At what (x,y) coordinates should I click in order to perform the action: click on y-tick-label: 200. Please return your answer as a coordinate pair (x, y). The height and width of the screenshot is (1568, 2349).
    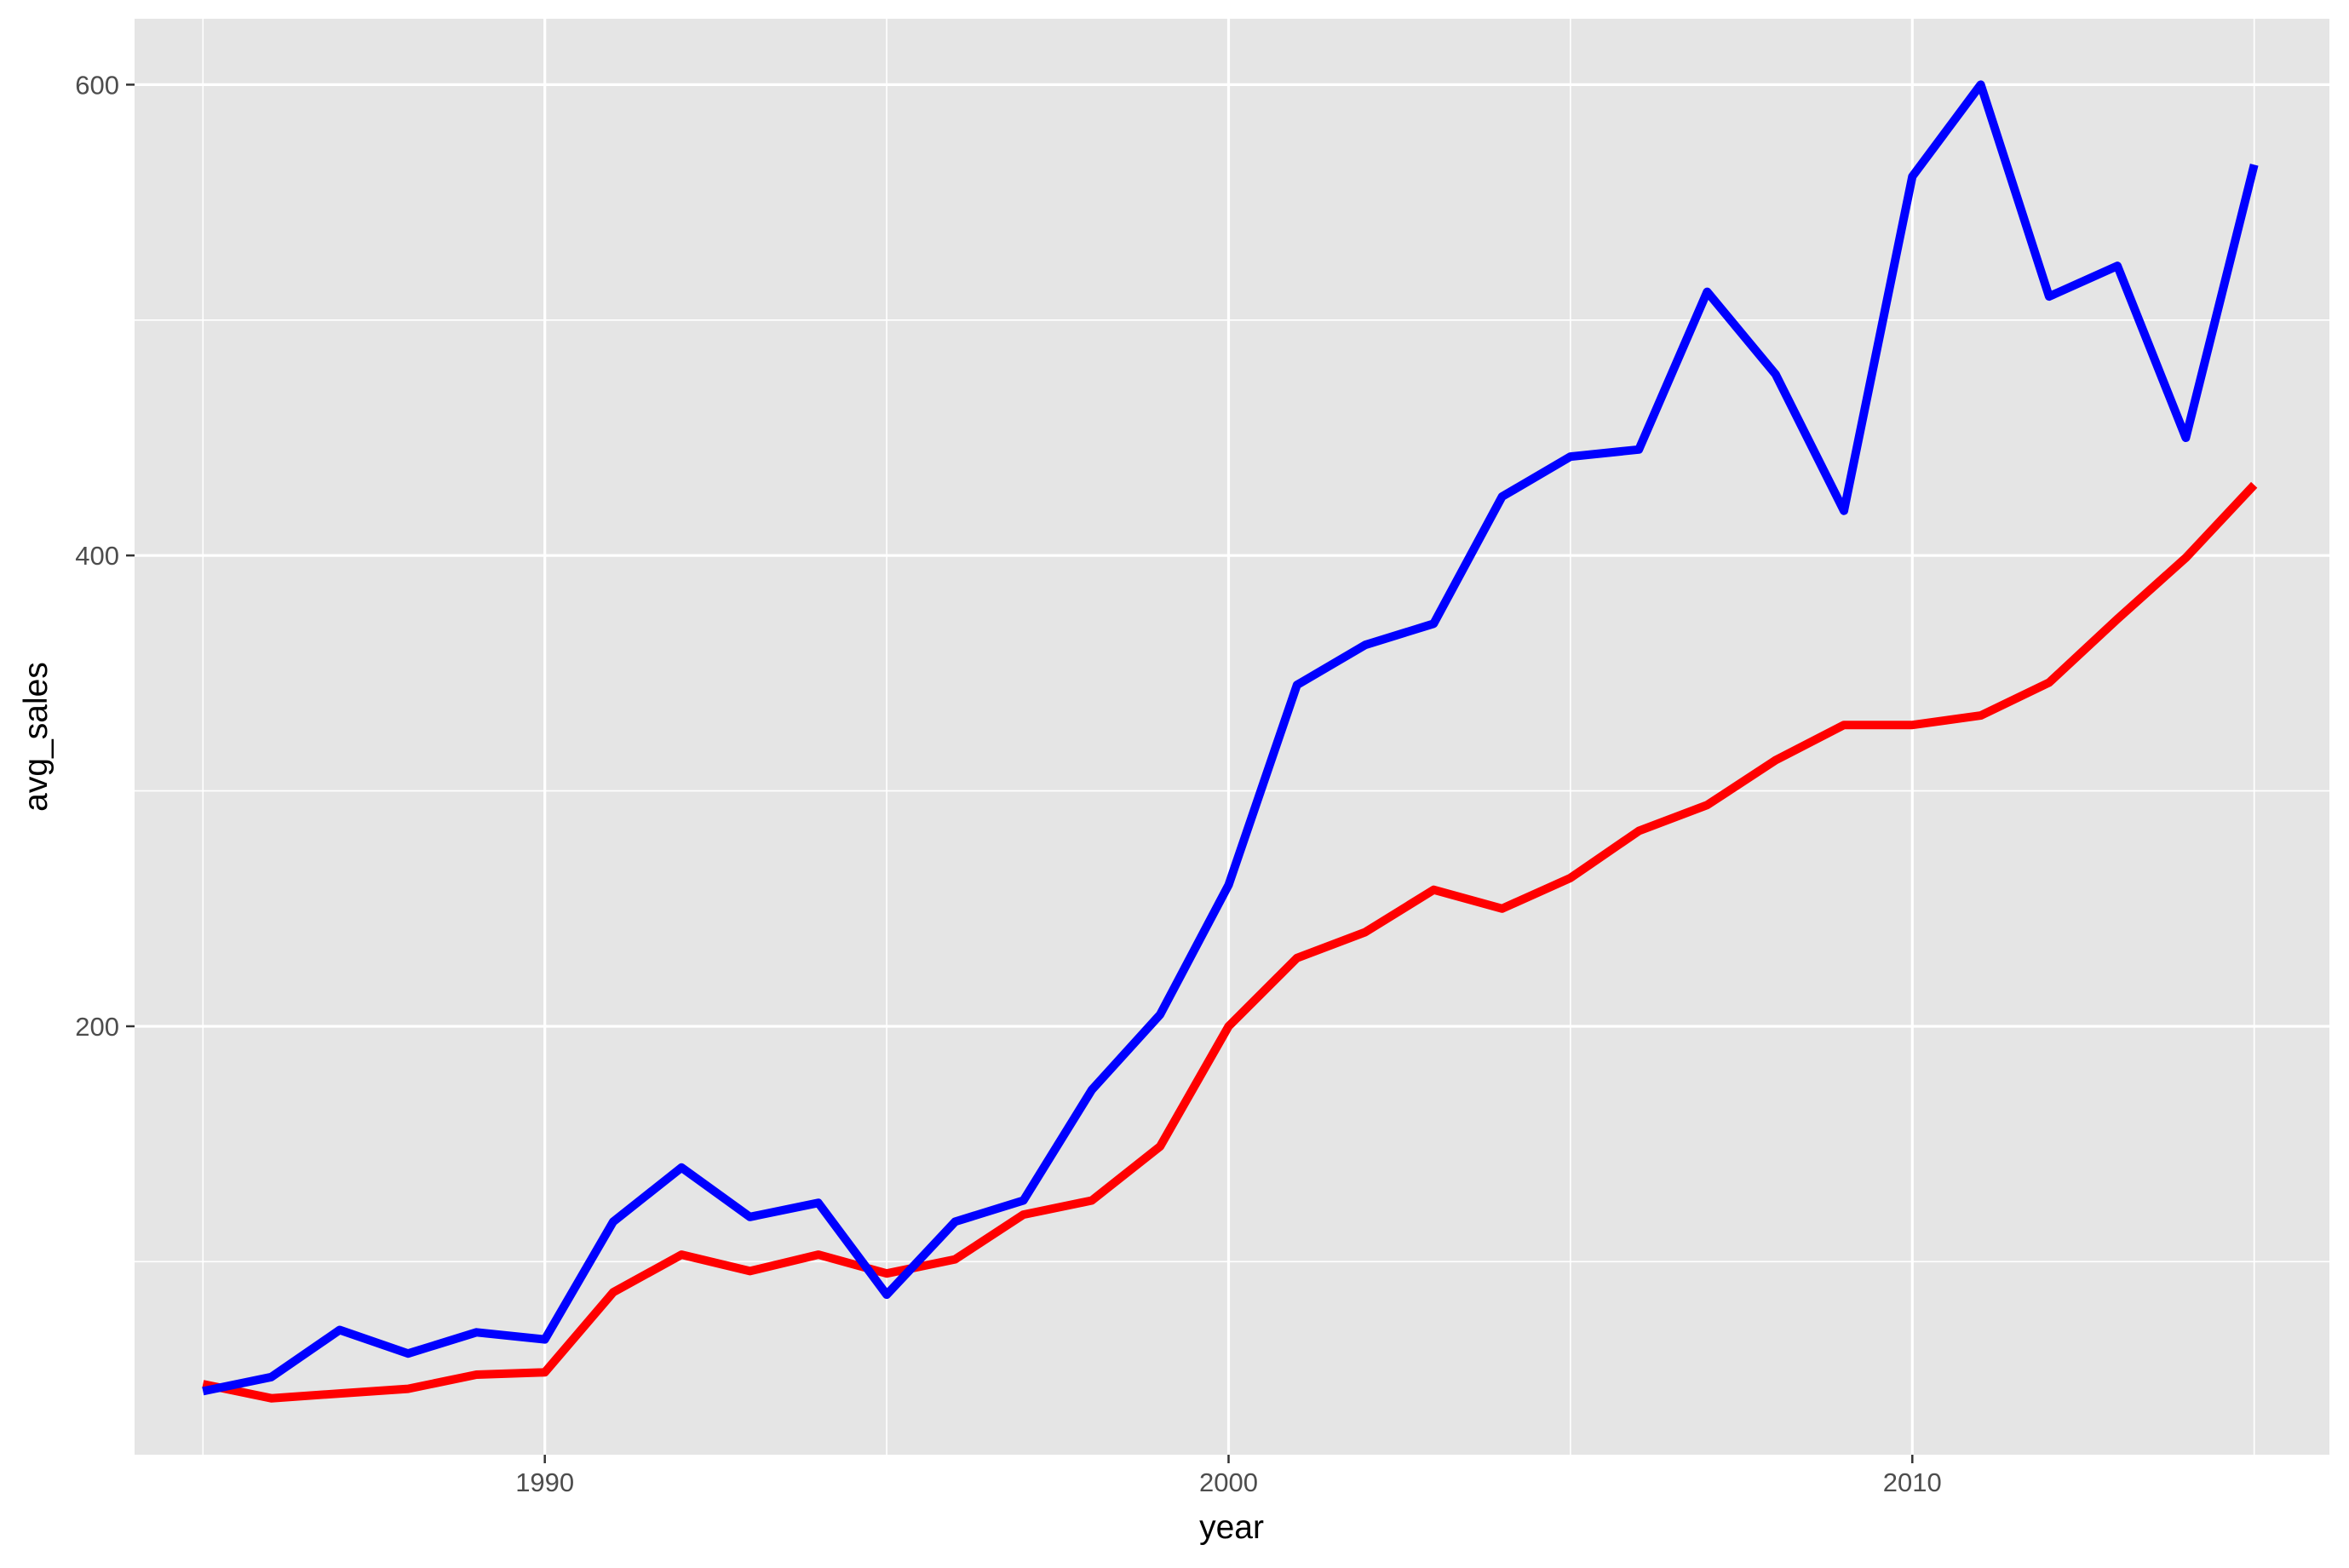
    Looking at the image, I should click on (97, 1027).